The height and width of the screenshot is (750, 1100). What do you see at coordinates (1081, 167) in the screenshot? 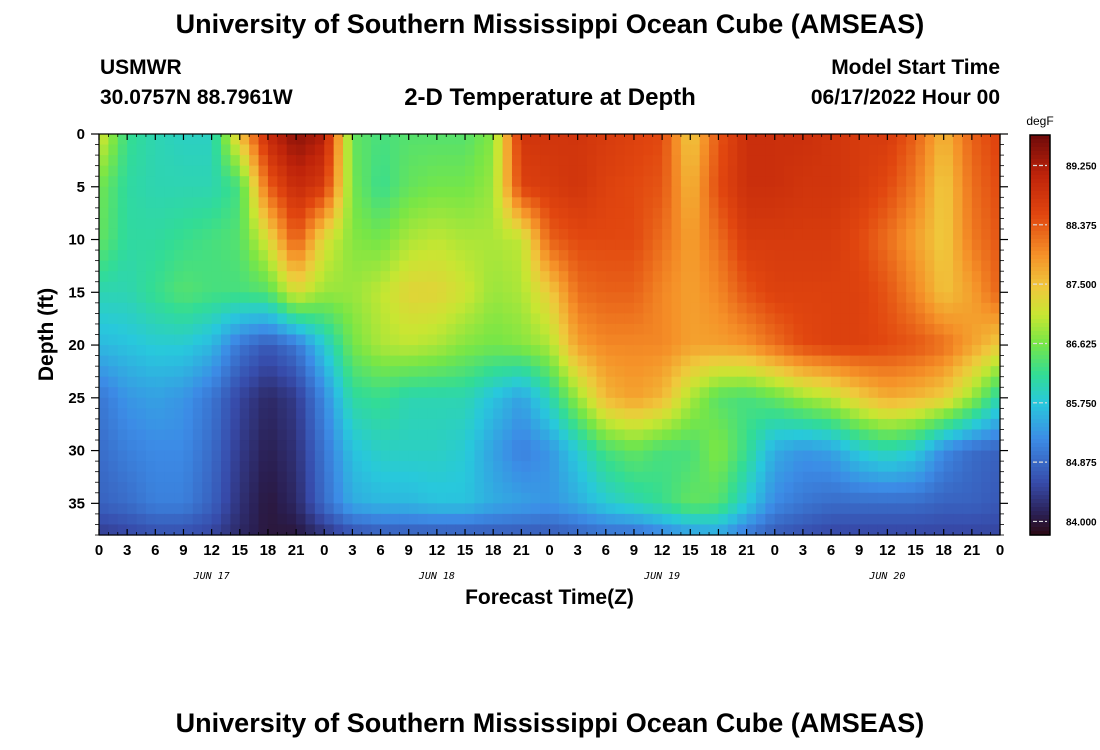
I see `colorbar-tick-label: 89.250` at bounding box center [1081, 167].